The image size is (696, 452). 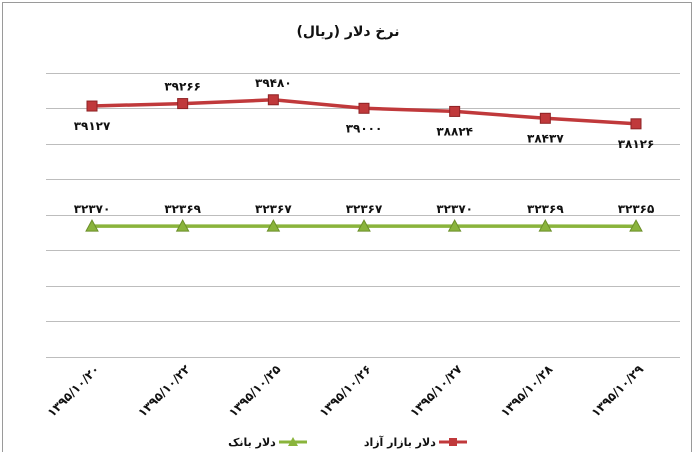 What do you see at coordinates (292, 441) in the screenshot?
I see `legend-triangle-marker-icon` at bounding box center [292, 441].